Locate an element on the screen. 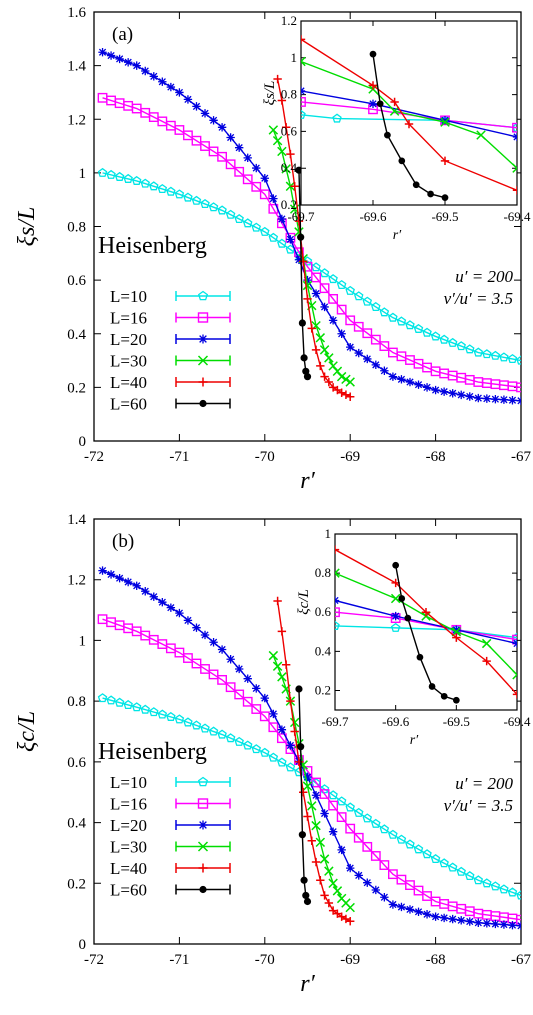 This screenshot has height=1015, width=533. parameter-label: v′/u′ = 3.5 is located at coordinates (478, 805).